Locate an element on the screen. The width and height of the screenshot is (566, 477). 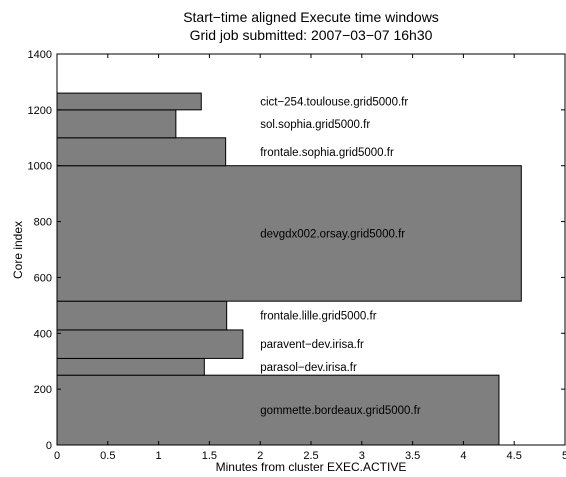
y-tick-label: 600 is located at coordinates (43, 278).